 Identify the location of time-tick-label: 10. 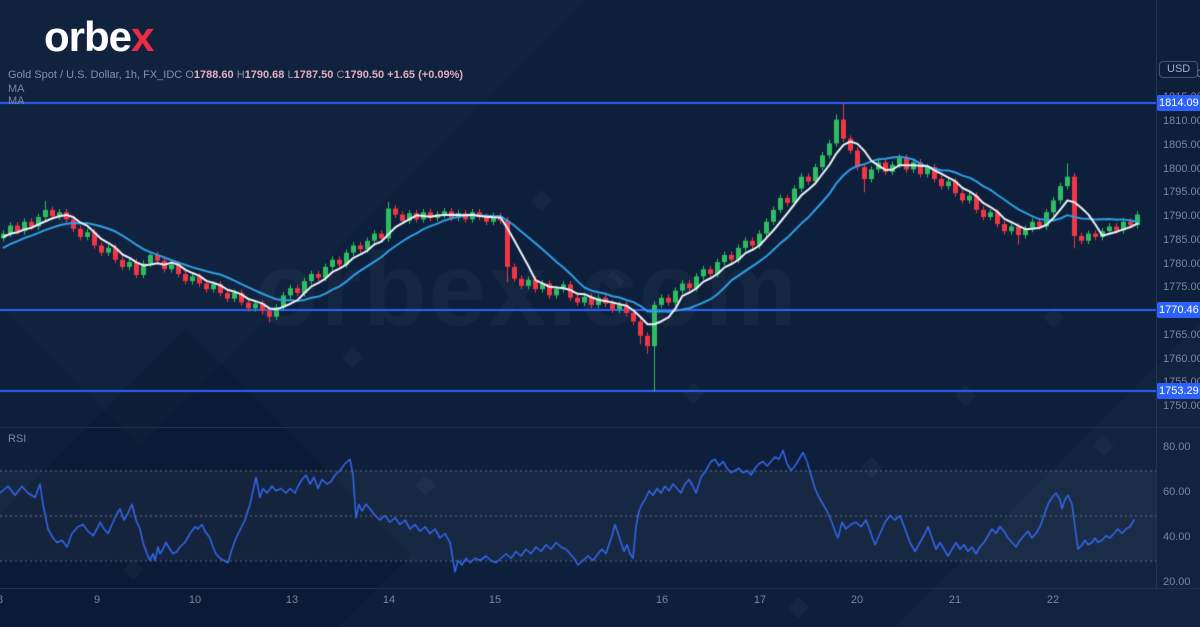
(195, 600).